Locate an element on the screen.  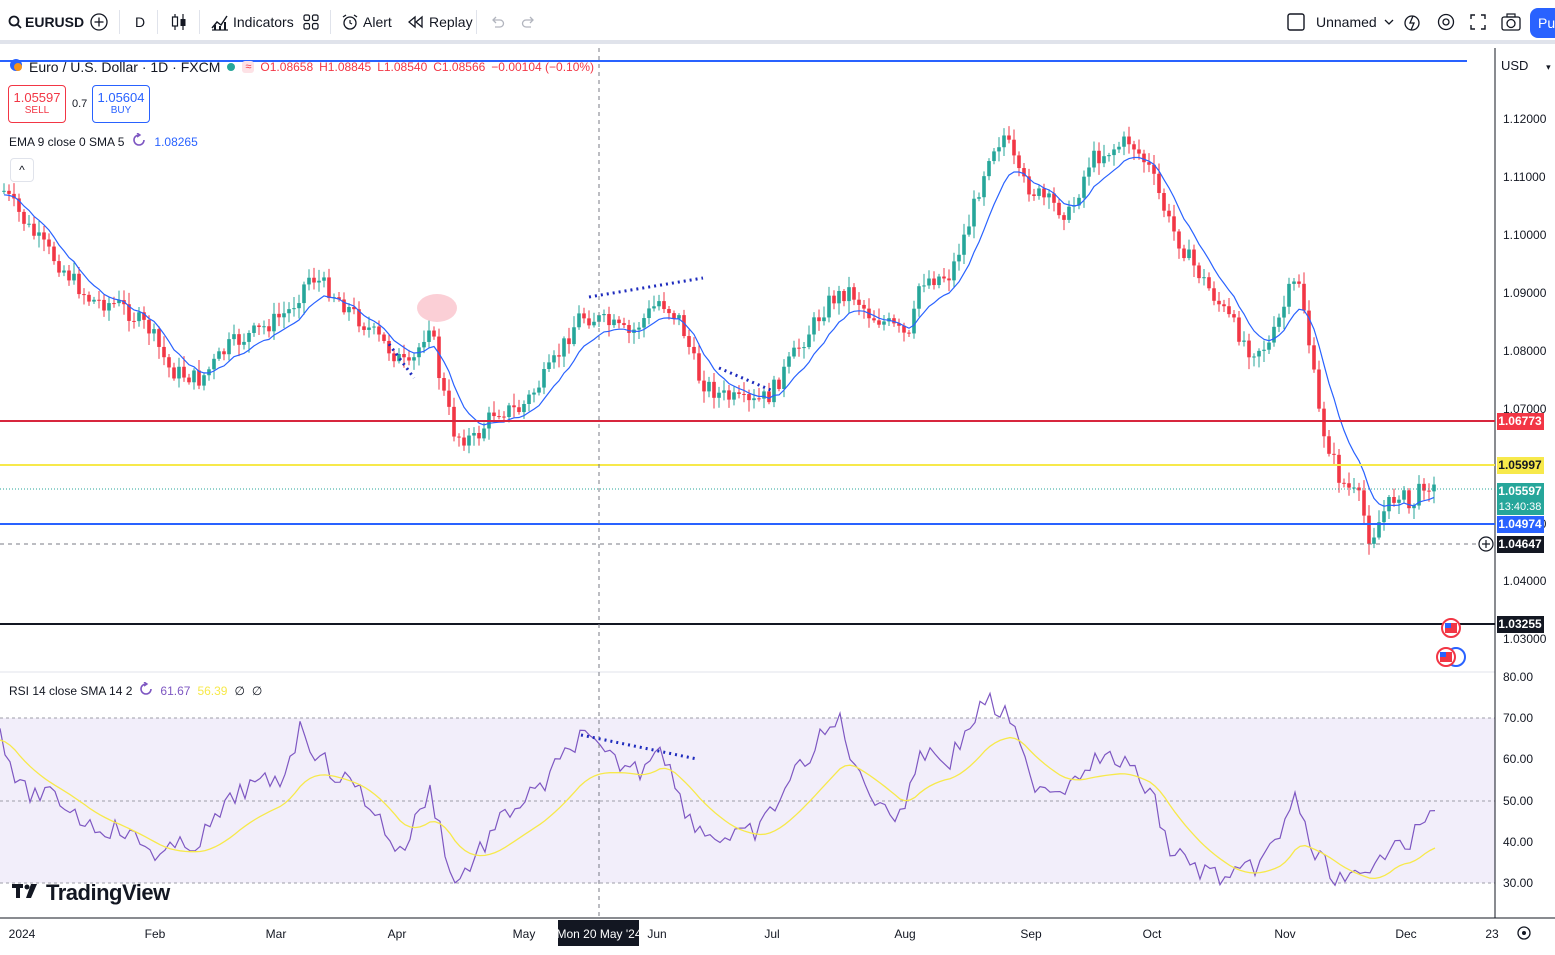
symbol-search-button: EURUSD is located at coordinates (46, 22).